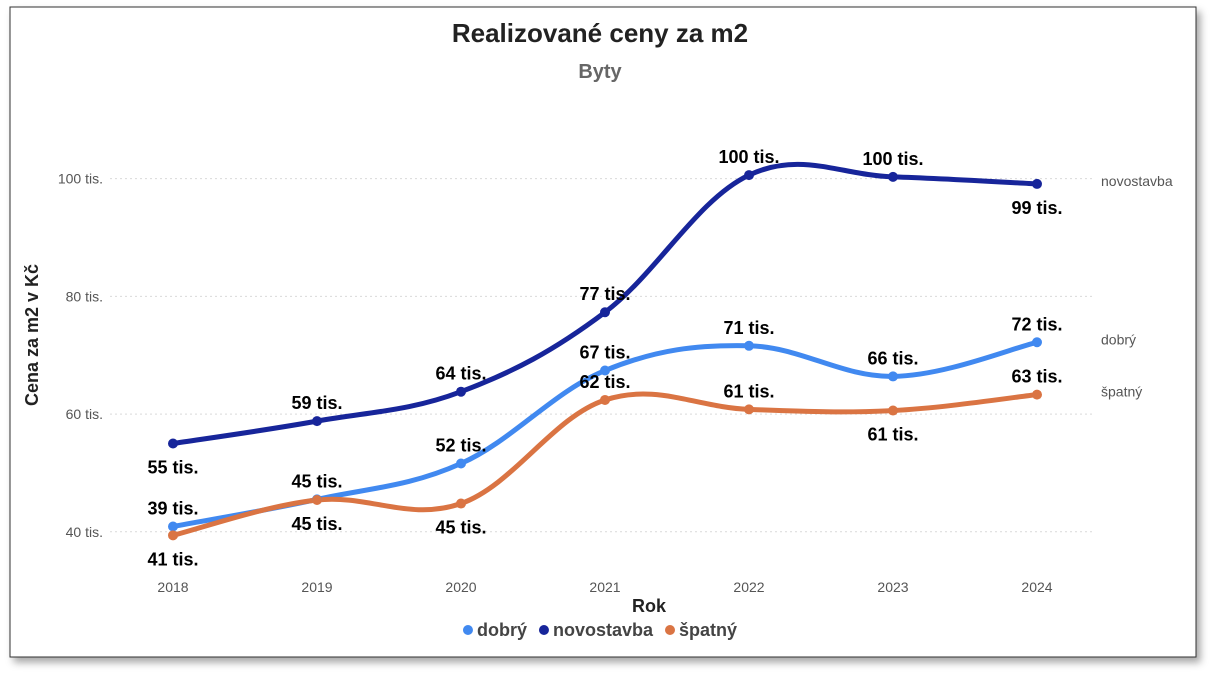 This screenshot has height=680, width=1214. Describe the element at coordinates (670, 630) in the screenshot. I see `legend-marker-spatny` at that location.